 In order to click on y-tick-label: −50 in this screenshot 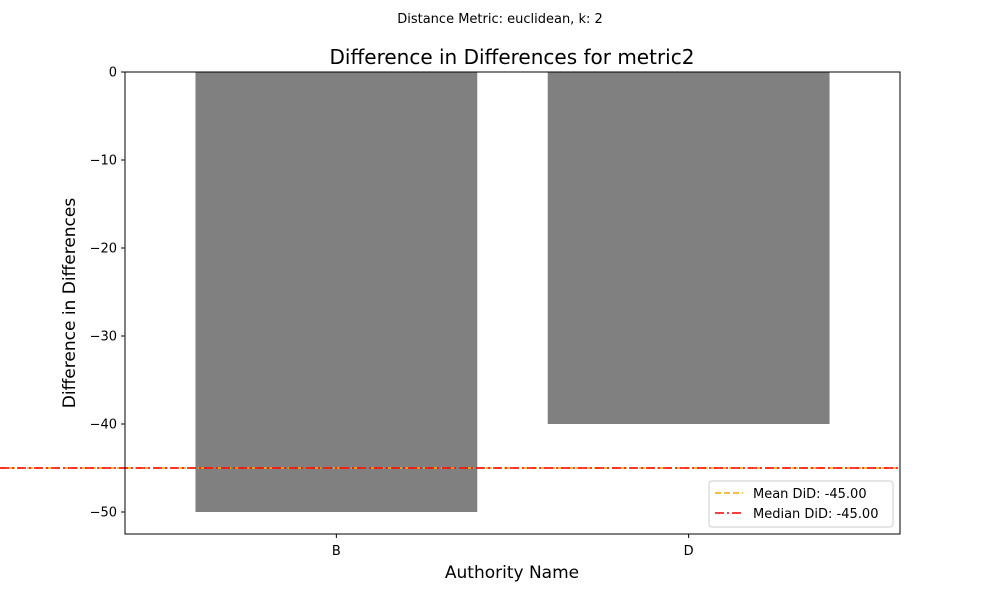, I will do `click(103, 513)`.